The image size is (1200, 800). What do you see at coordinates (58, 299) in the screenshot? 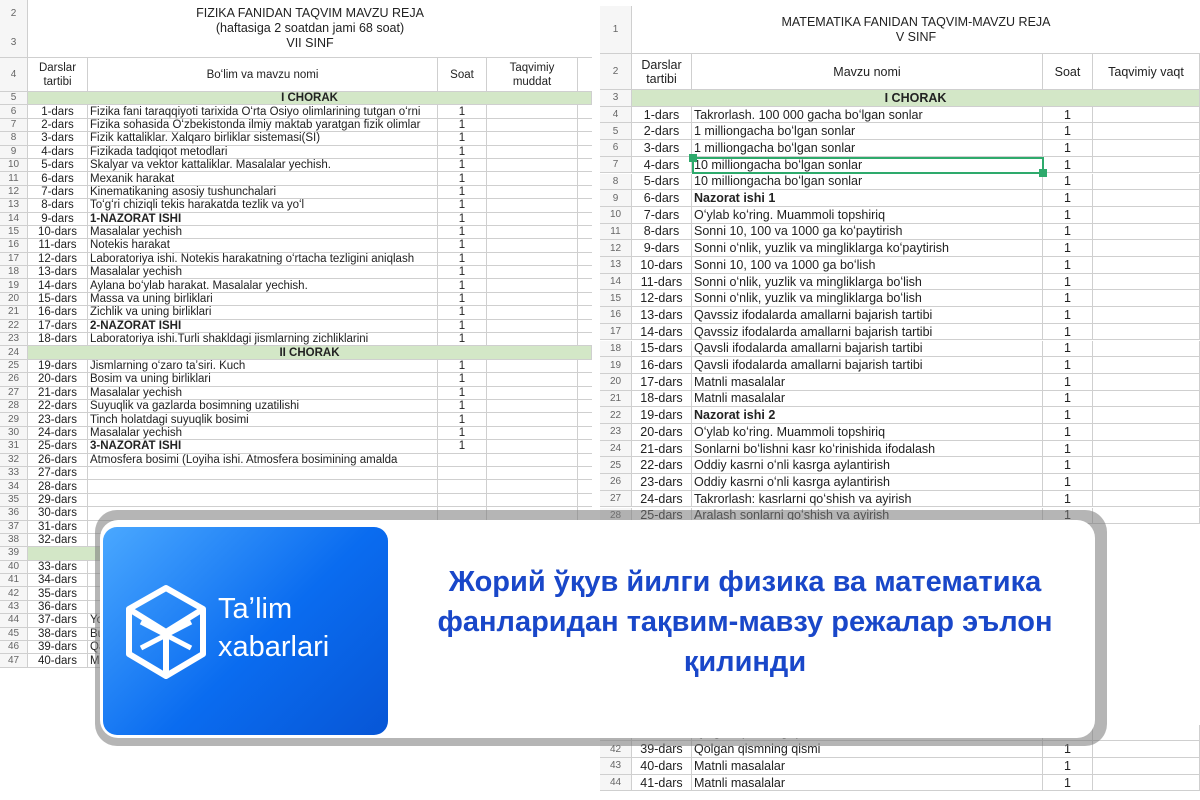
I see `lesson-number: 15-dars` at bounding box center [58, 299].